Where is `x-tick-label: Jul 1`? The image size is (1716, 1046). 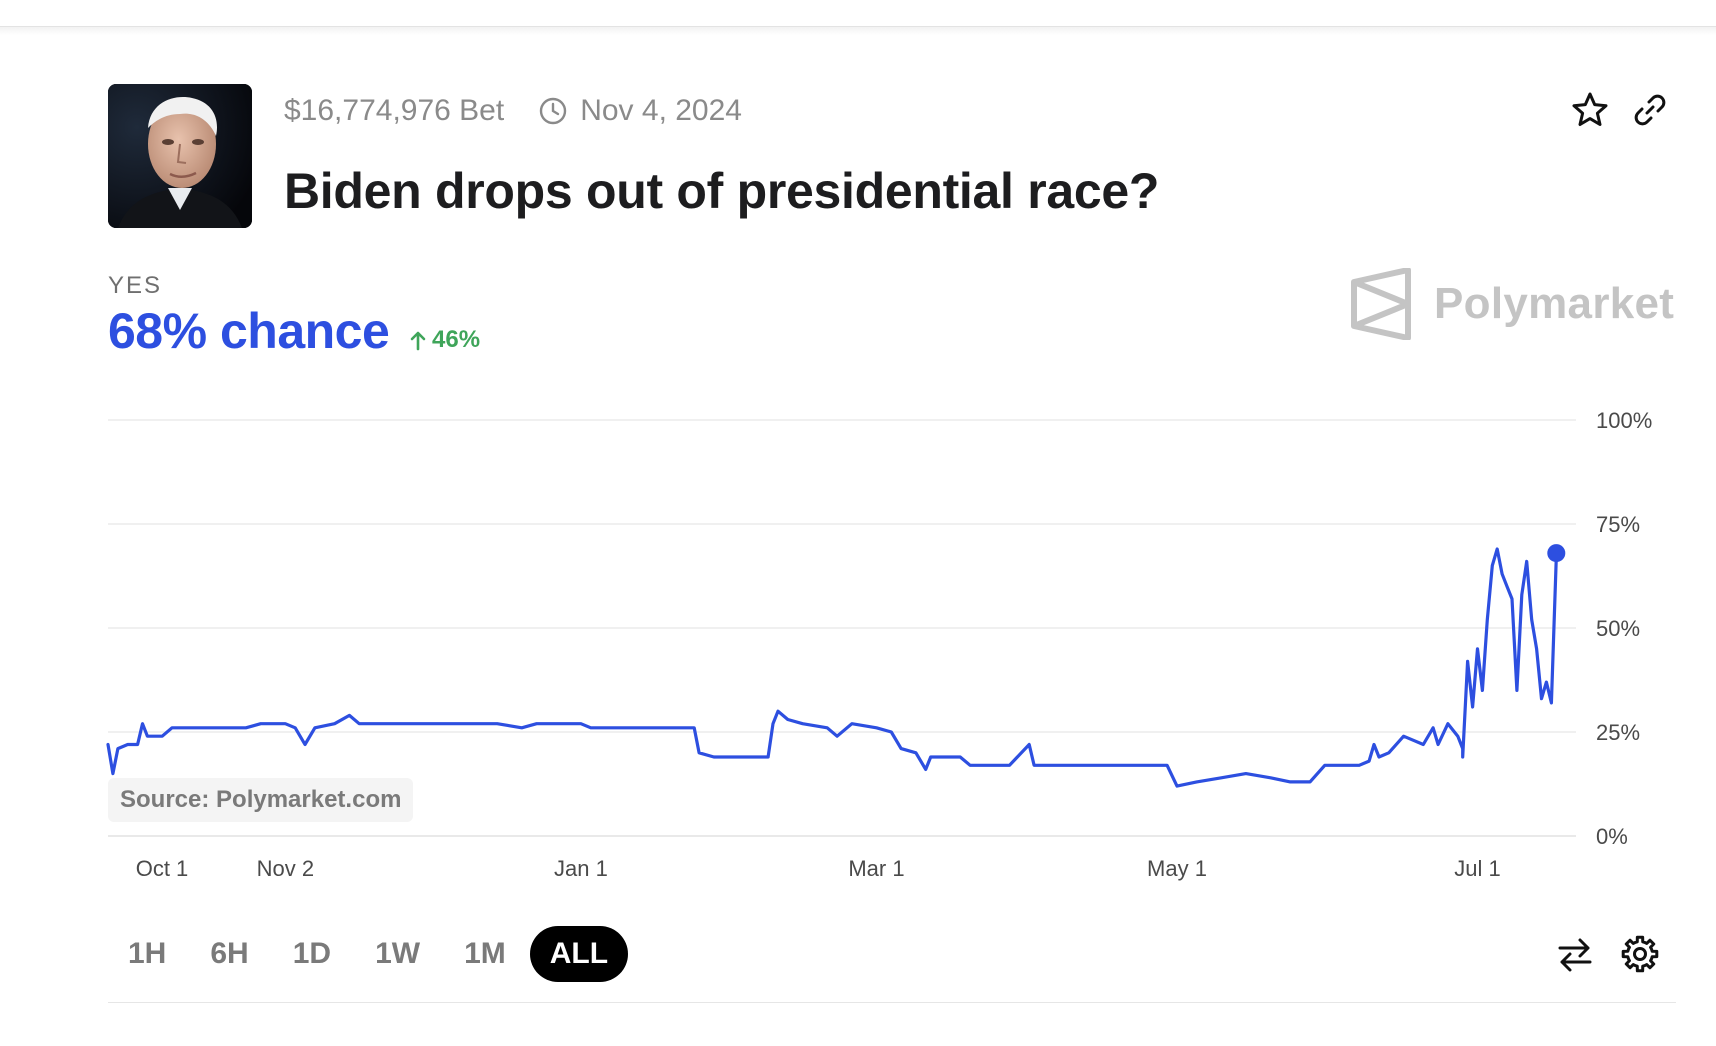
x-tick-label: Jul 1 is located at coordinates (1477, 868).